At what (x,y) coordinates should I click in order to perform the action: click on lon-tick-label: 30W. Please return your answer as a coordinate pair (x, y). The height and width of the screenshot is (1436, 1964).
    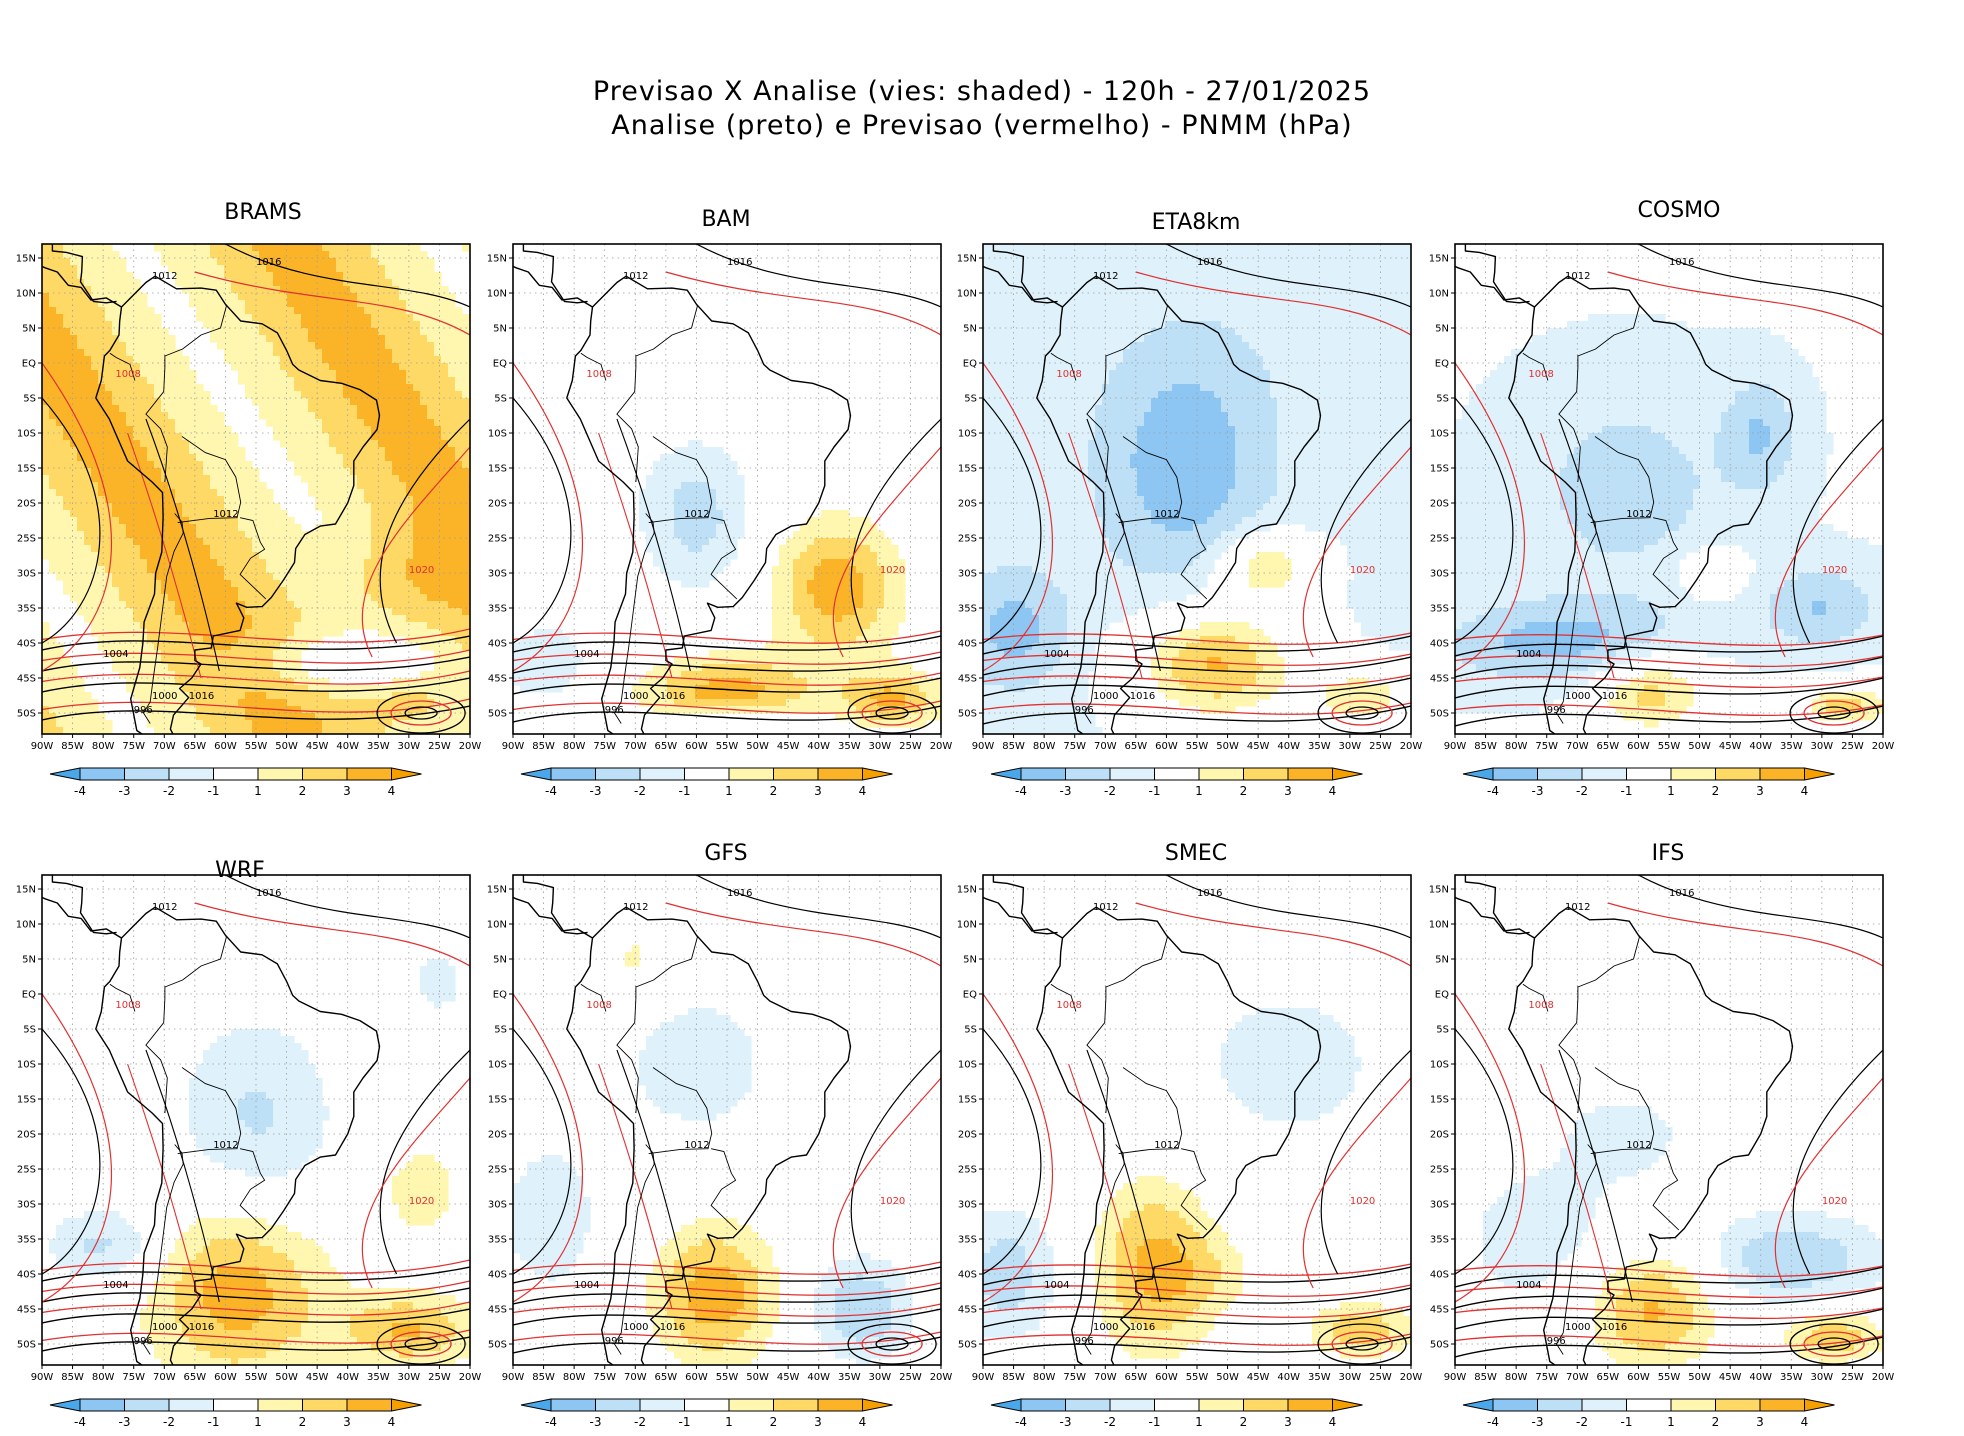
    Looking at the image, I should click on (1350, 746).